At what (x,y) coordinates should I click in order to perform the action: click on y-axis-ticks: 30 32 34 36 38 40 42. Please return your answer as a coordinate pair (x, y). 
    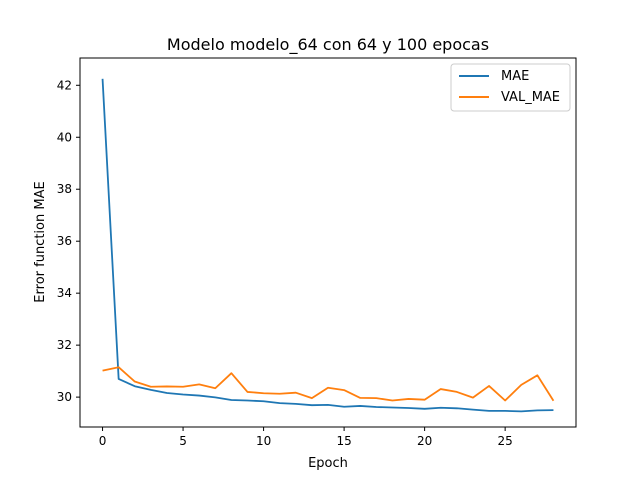
    Looking at the image, I should click on (68, 241).